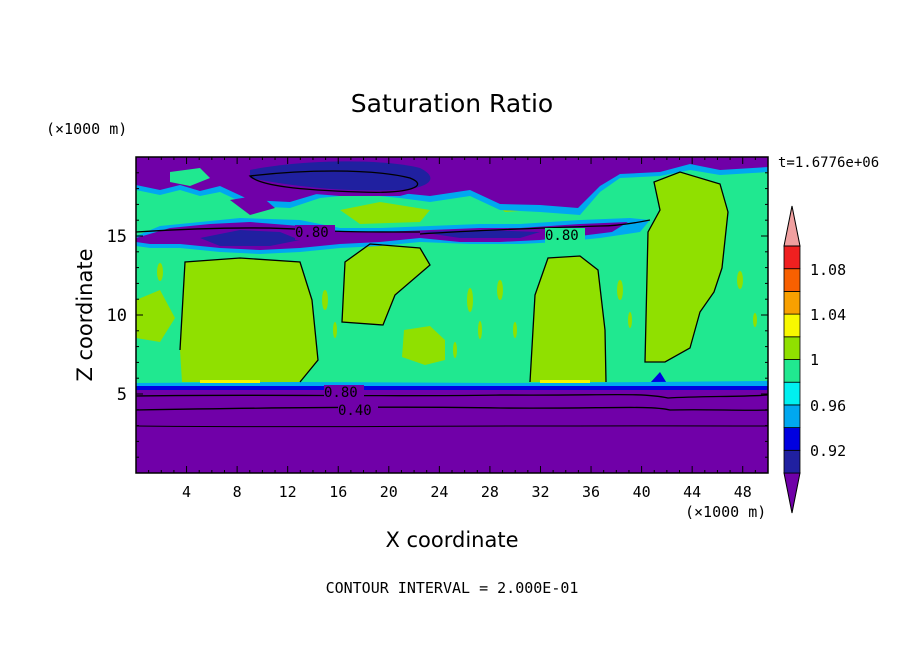 This screenshot has width=904, height=654. I want to click on colorbar: 1.08 1.04 1 0.96 0.92, so click(814, 359).